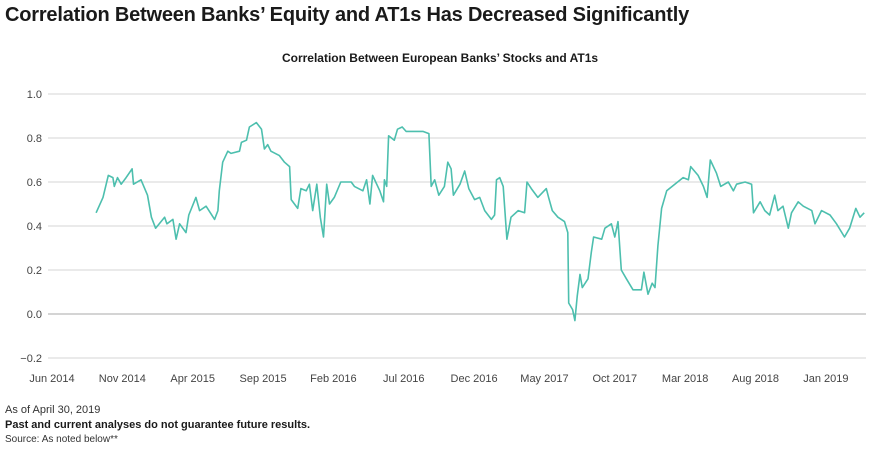 This screenshot has width=880, height=449. I want to click on x-tick-label: Jul 2016, so click(404, 379).